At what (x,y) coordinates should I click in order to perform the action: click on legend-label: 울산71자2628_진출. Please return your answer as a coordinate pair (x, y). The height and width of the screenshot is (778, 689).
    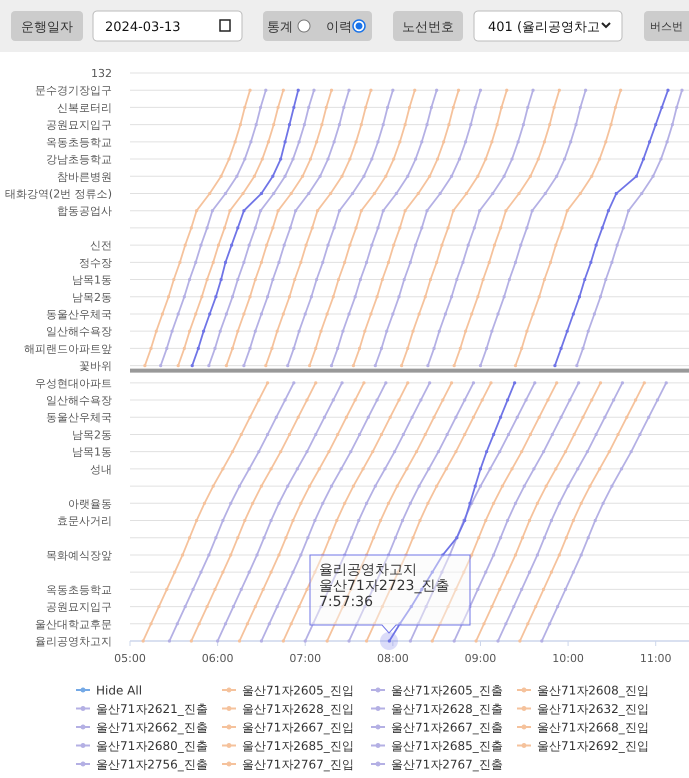
    Looking at the image, I should click on (447, 709).